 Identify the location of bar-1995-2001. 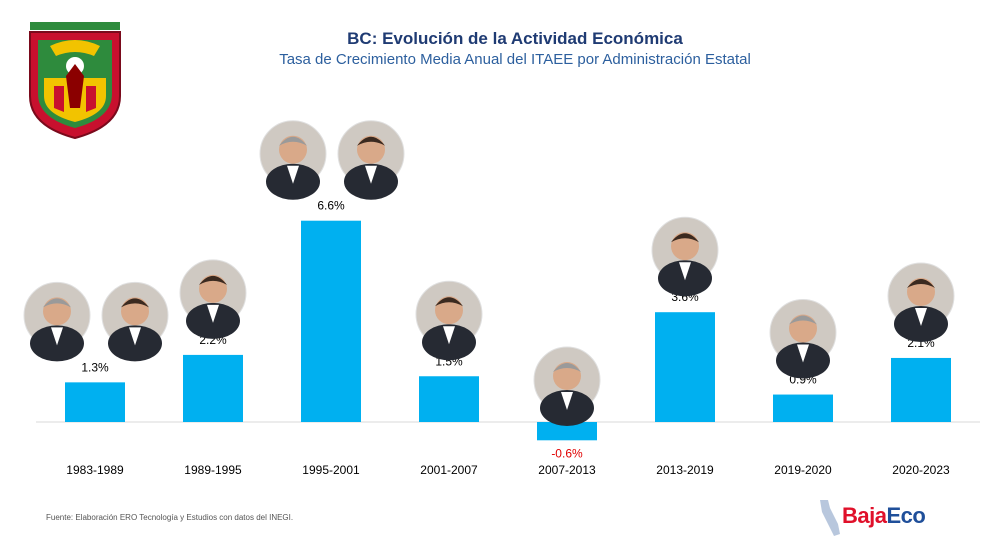
(331, 321).